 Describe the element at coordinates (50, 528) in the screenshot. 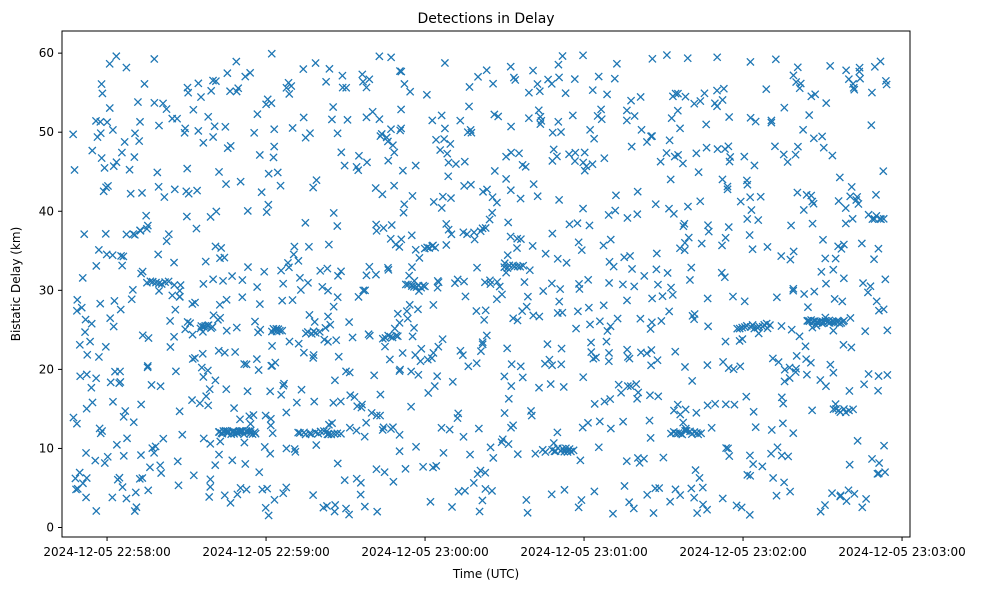

I see `y-tick-label: 0` at that location.